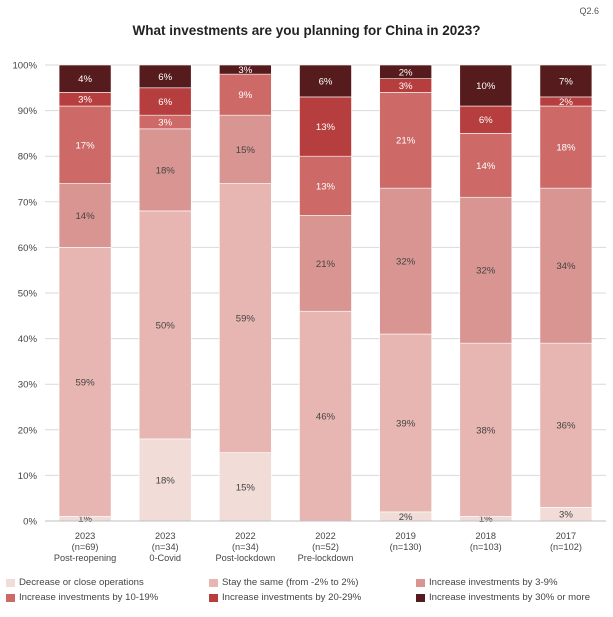  I want to click on y-tick-label: 60%, so click(28, 248).